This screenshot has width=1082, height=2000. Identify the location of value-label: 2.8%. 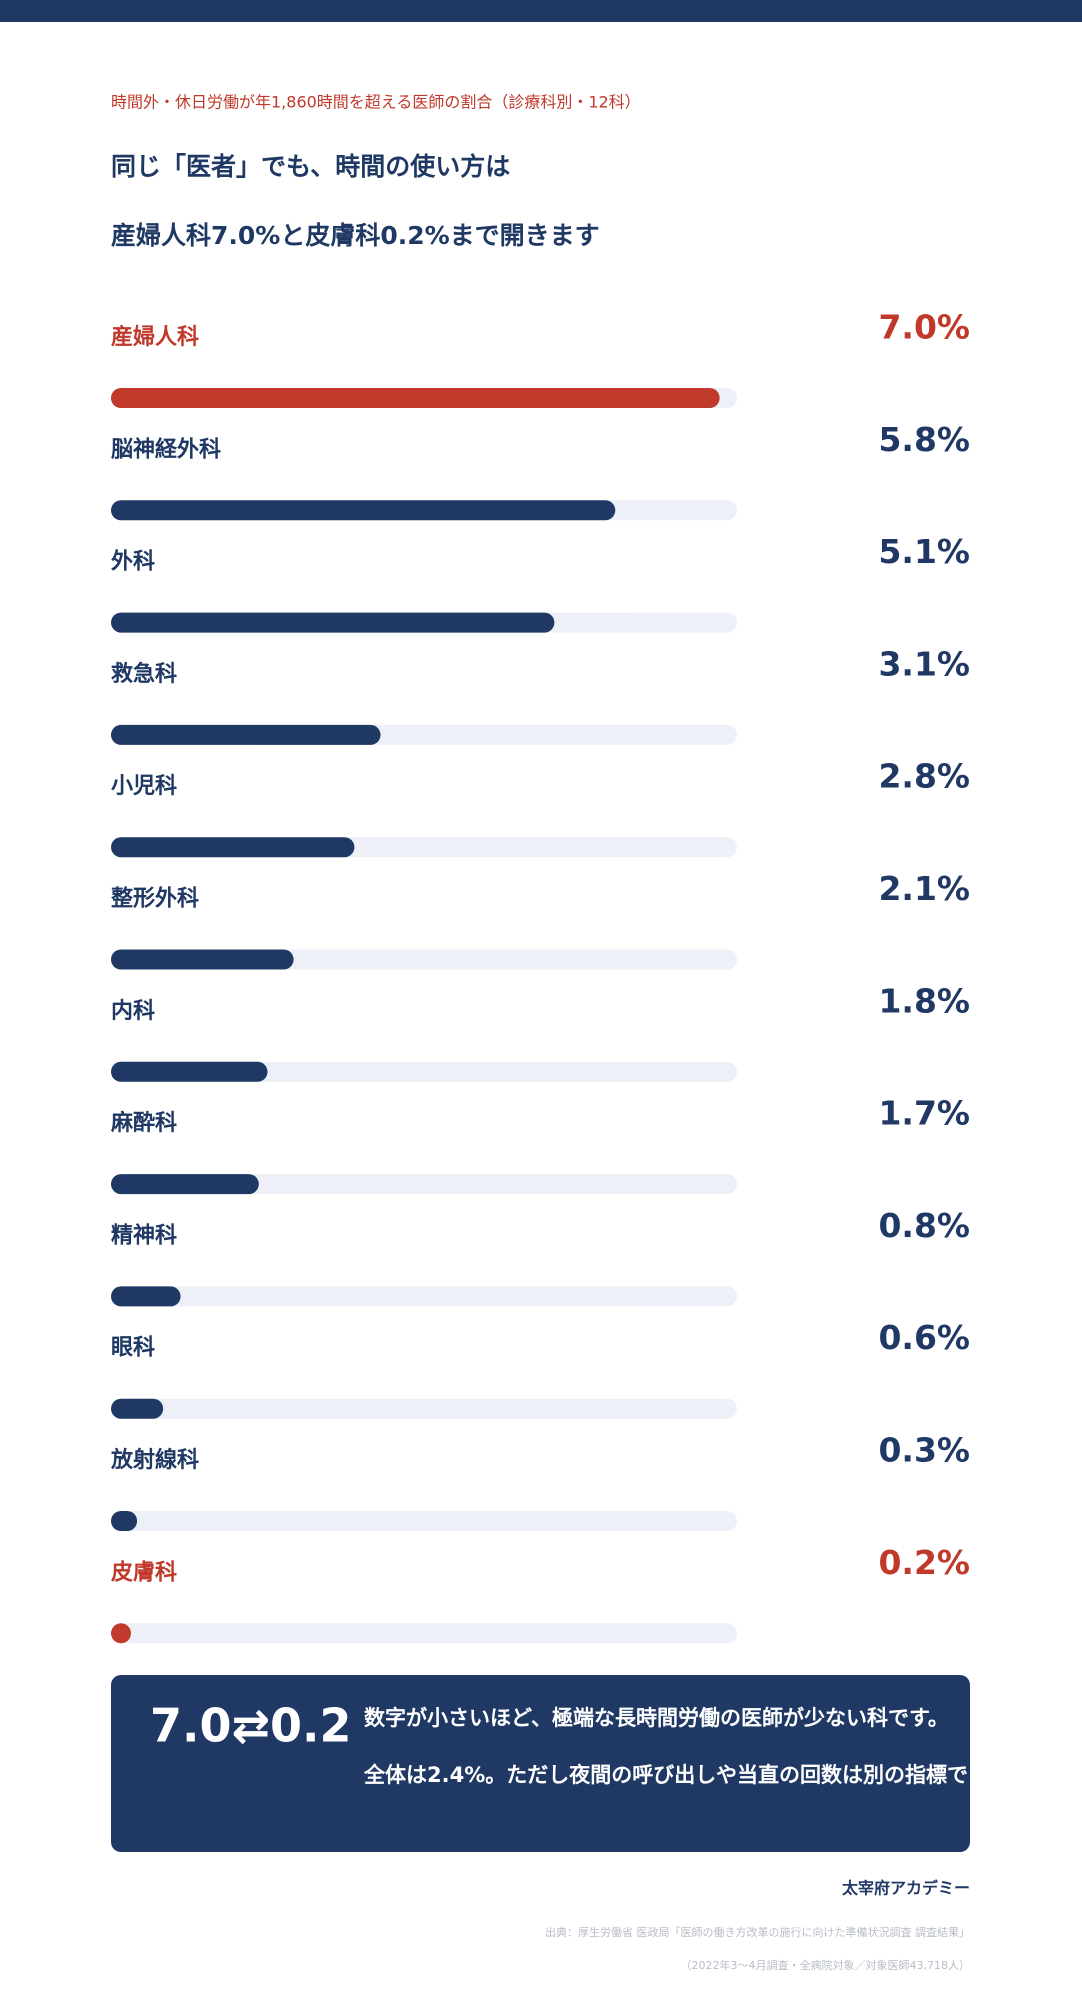
(924, 776).